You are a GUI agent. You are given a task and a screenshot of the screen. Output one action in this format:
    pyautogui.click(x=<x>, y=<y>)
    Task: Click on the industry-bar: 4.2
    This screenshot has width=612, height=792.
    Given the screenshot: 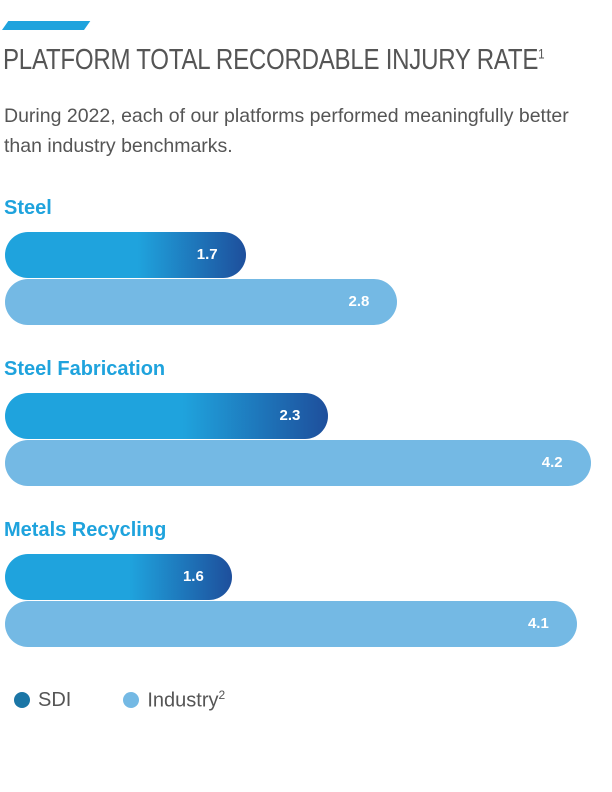 What is the action you would take?
    pyautogui.click(x=298, y=463)
    